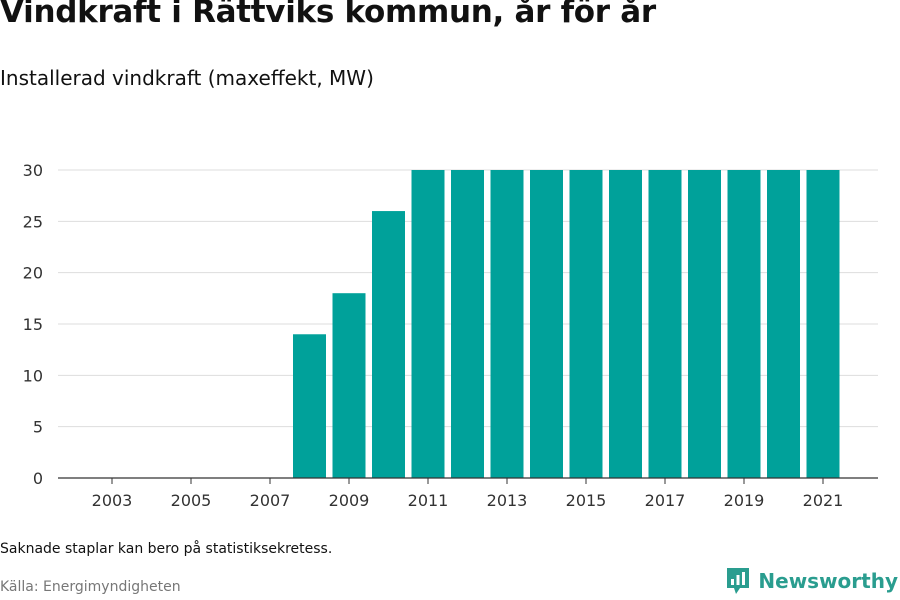 The image size is (900, 600). I want to click on bar-2018, so click(704, 324).